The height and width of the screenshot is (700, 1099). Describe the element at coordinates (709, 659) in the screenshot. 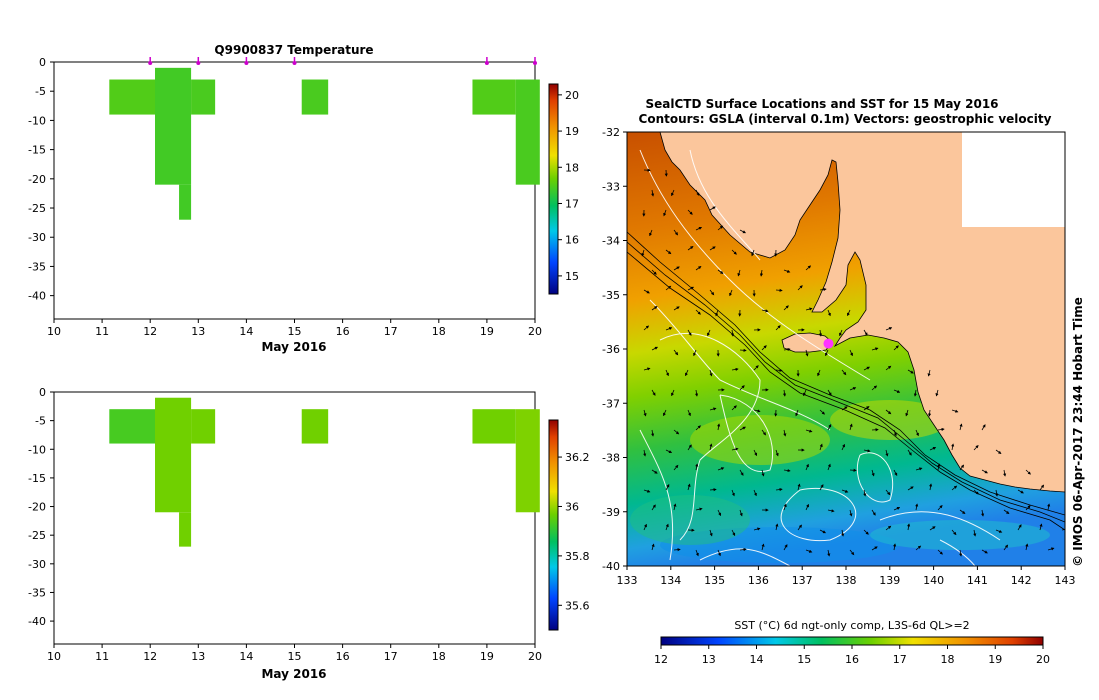

I see `sst-colorbar-tick-label: 13` at that location.